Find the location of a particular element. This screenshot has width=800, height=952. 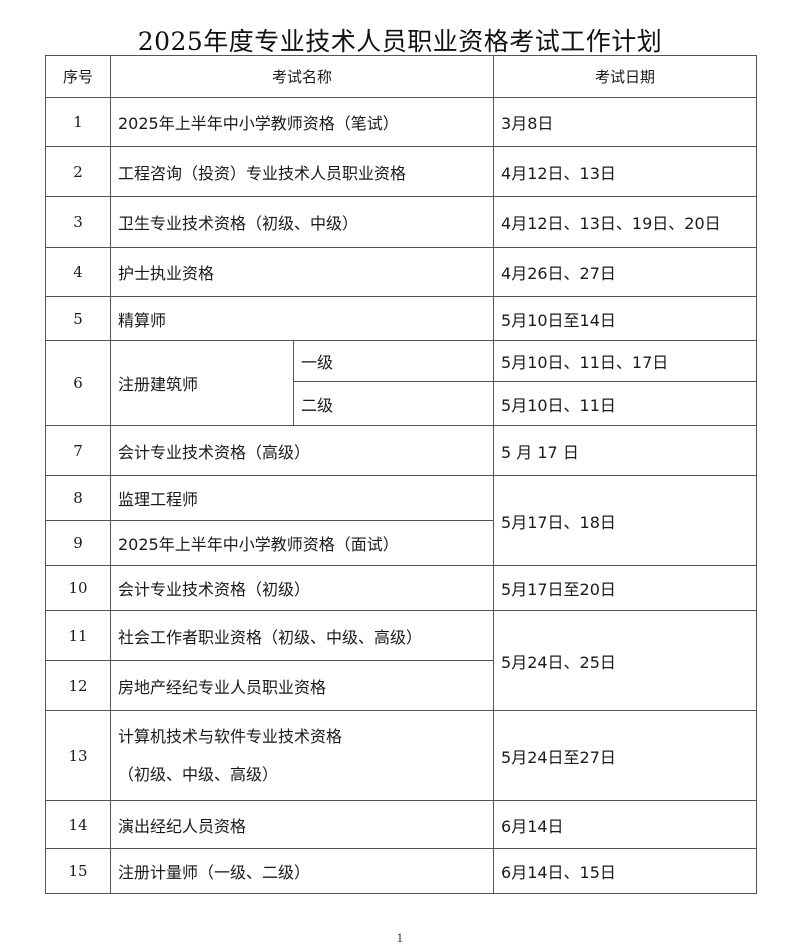

table-row: 3 卫生专业技术资格（初级、中级） 4月12日、13日、19日、20日 is located at coordinates (401, 222).